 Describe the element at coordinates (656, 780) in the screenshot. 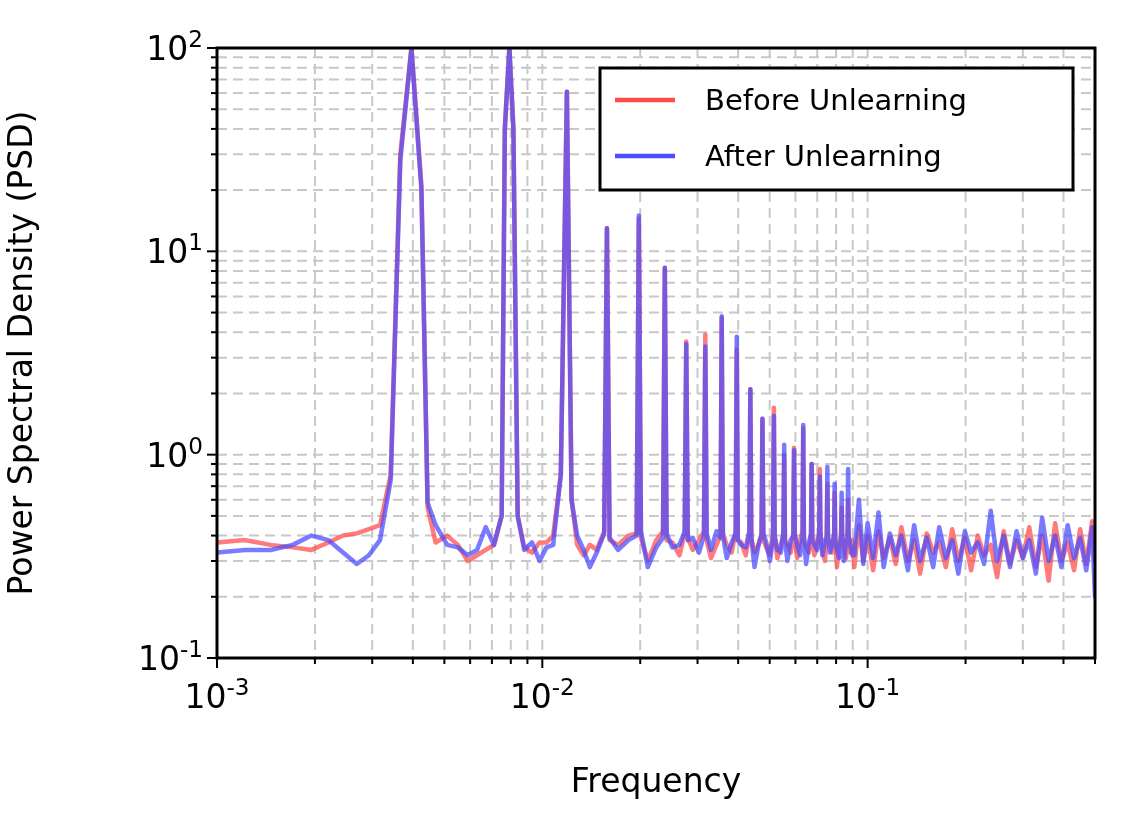

I see `x-axis-title: Frequency` at that location.